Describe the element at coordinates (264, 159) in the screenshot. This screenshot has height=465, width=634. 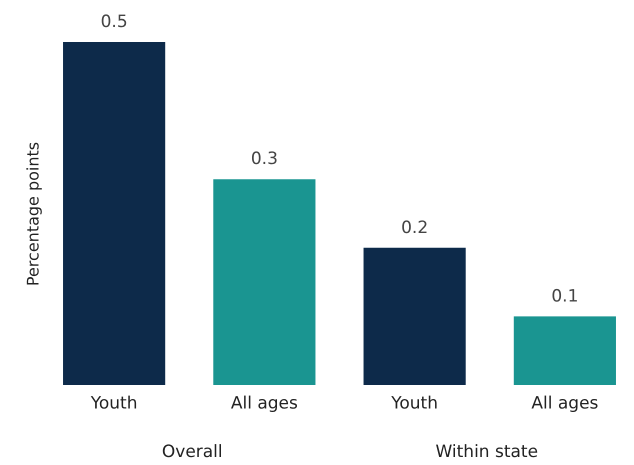
I see `data-label: 0.3` at that location.